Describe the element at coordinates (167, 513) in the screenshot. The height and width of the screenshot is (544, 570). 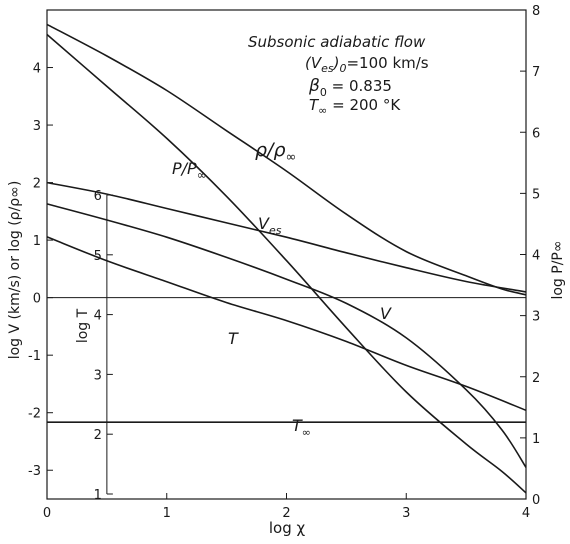
I see `x-tick-label-1: 1` at that location.